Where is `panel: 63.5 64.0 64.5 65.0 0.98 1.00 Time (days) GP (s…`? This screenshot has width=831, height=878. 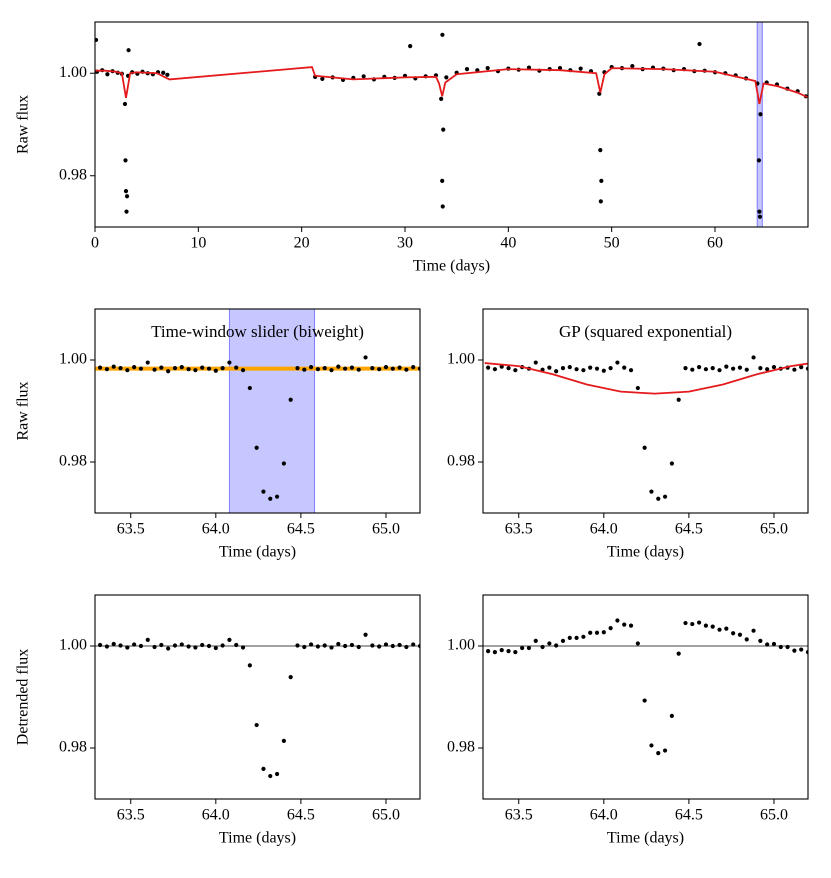 panel: 63.5 64.0 64.5 65.0 0.98 1.00 Time (days) GP (s… is located at coordinates (628, 434).